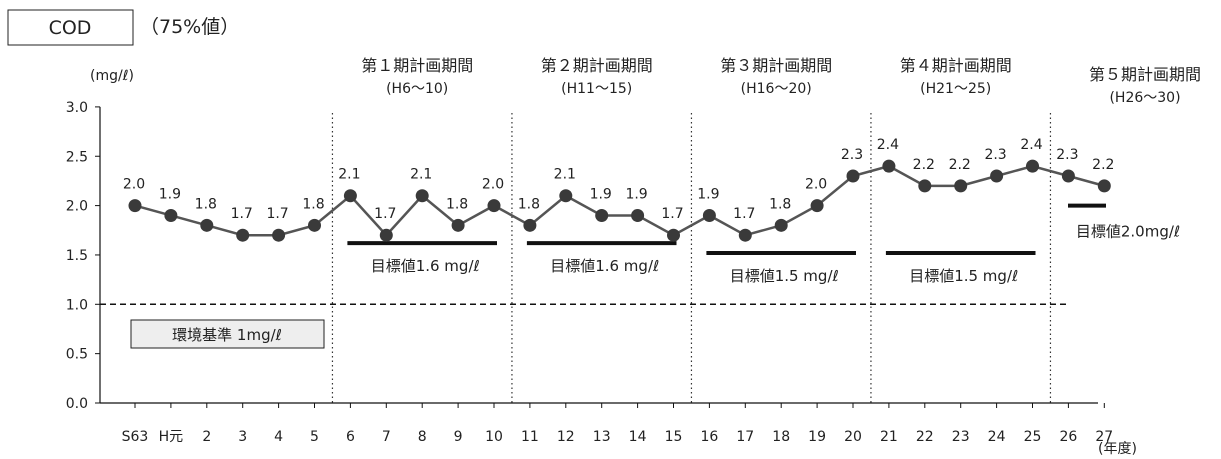  Describe the element at coordinates (781, 437) in the screenshot. I see `x-tick-label: 18` at that location.